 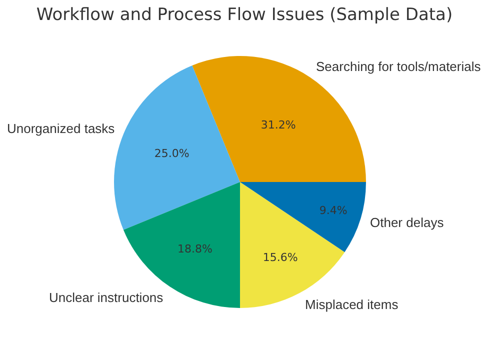 What do you see at coordinates (194, 249) in the screenshot?
I see `data-label: 18.8%` at bounding box center [194, 249].